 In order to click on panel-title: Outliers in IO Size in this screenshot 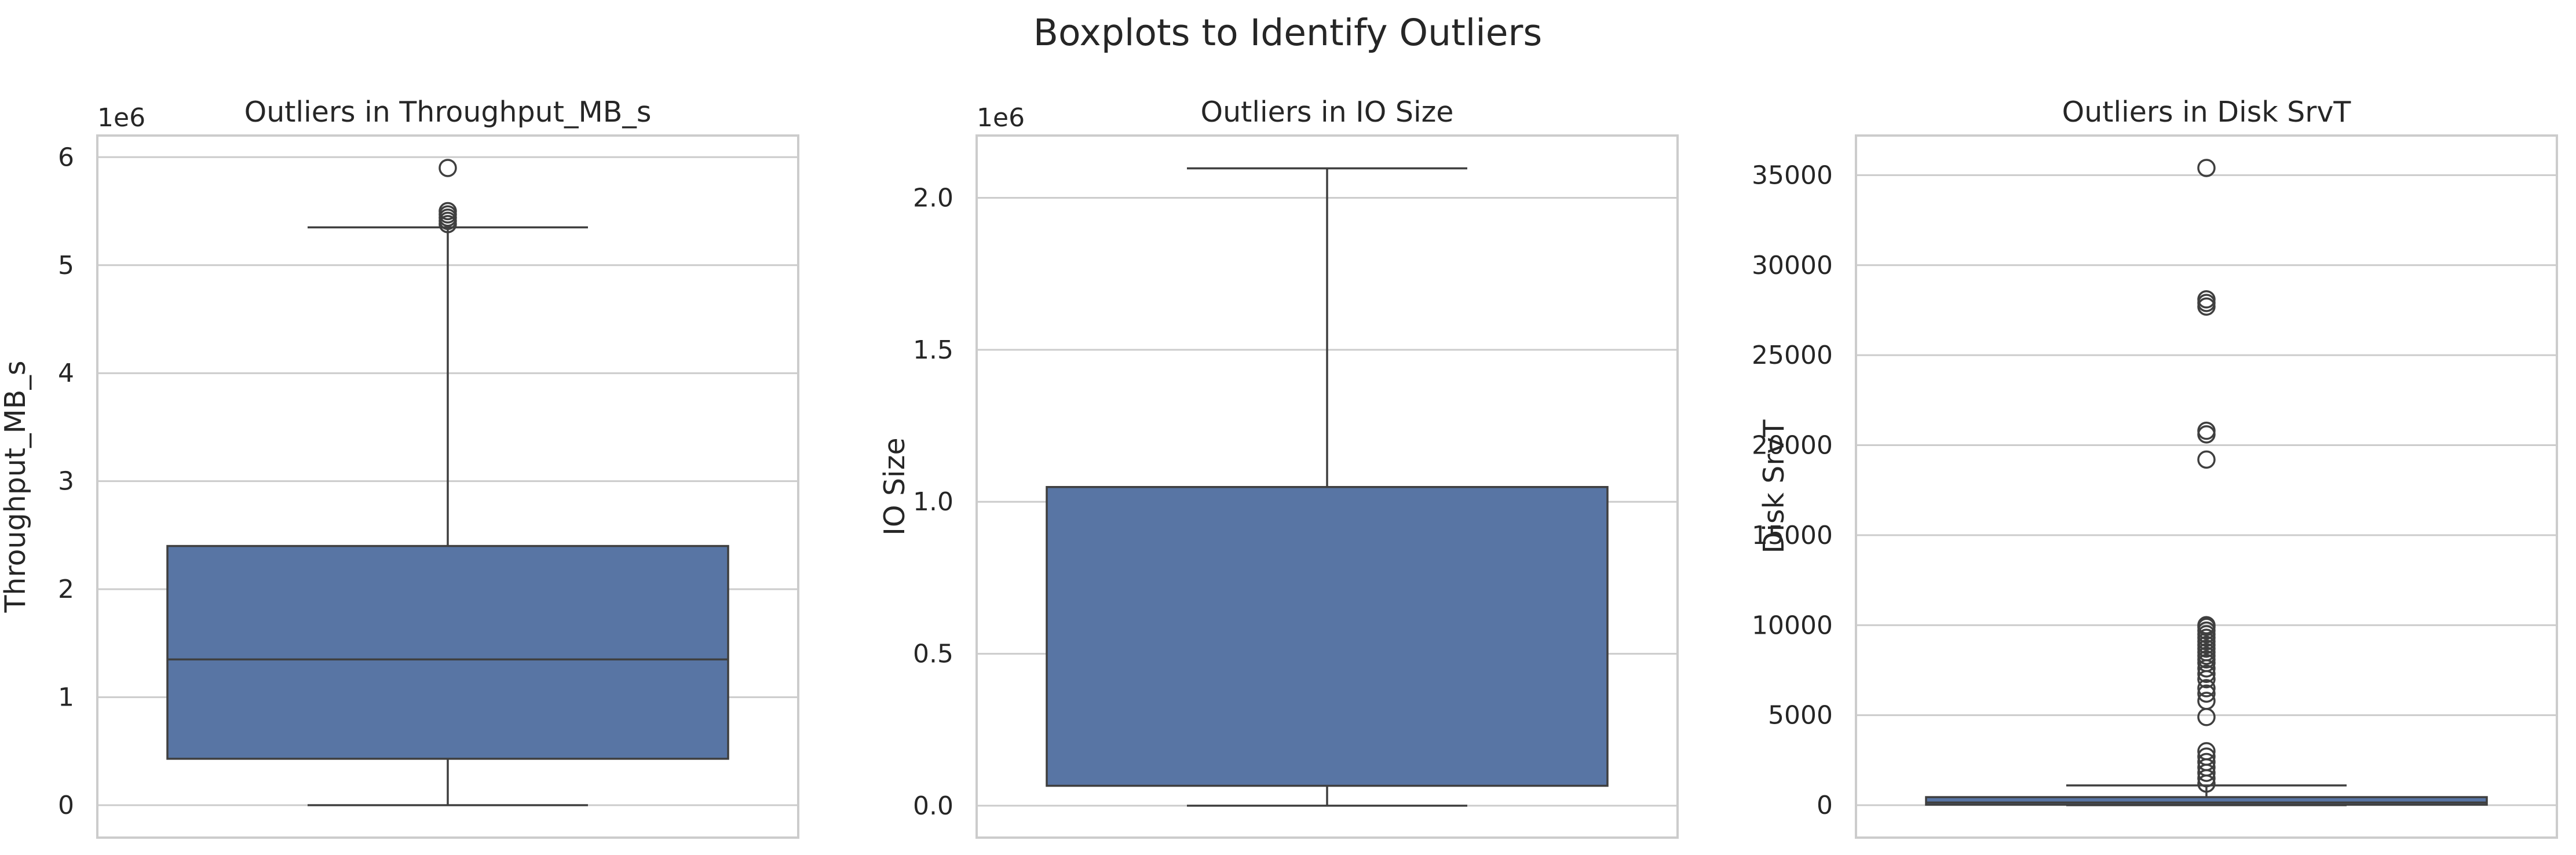, I will do `click(1328, 112)`.